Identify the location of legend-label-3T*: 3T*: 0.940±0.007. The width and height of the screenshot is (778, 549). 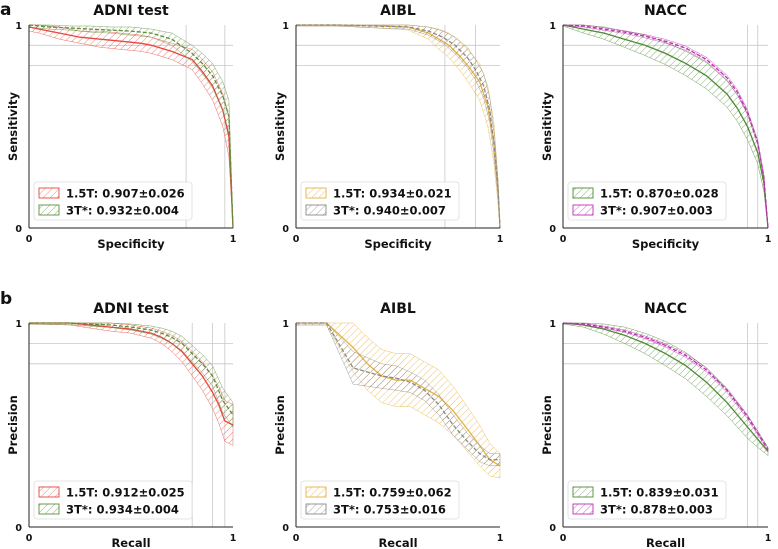
(389, 211).